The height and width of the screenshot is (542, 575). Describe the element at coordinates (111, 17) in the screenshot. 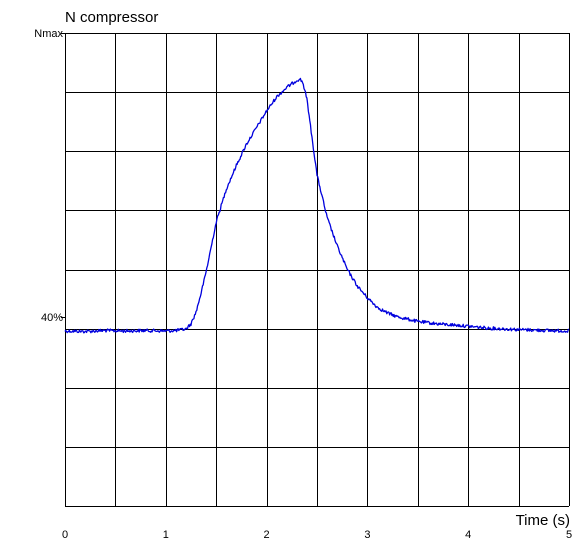

I see `chart-title: N compressor` at that location.